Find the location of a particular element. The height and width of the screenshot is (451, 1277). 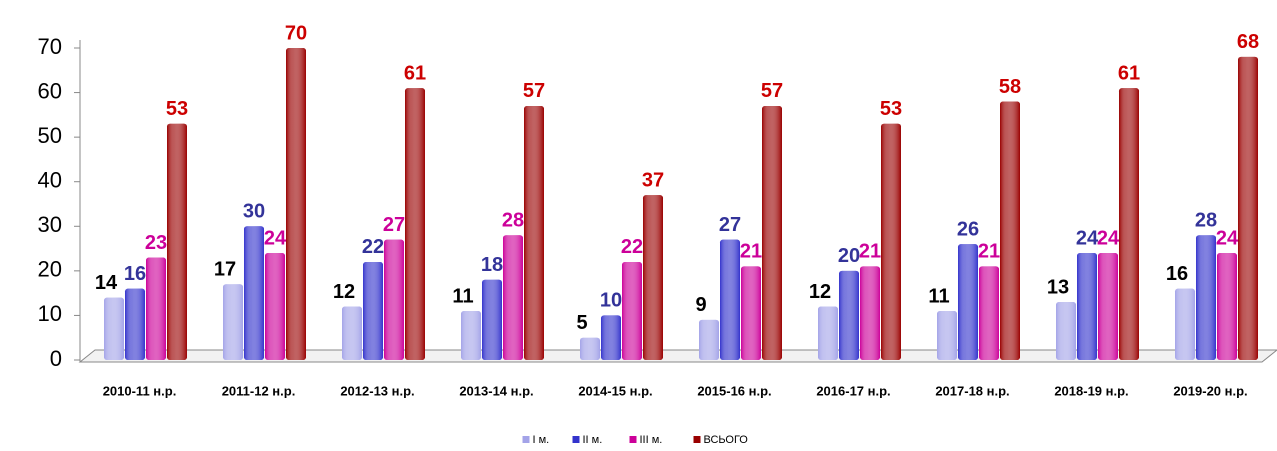

data-label: 20 is located at coordinates (849, 256).